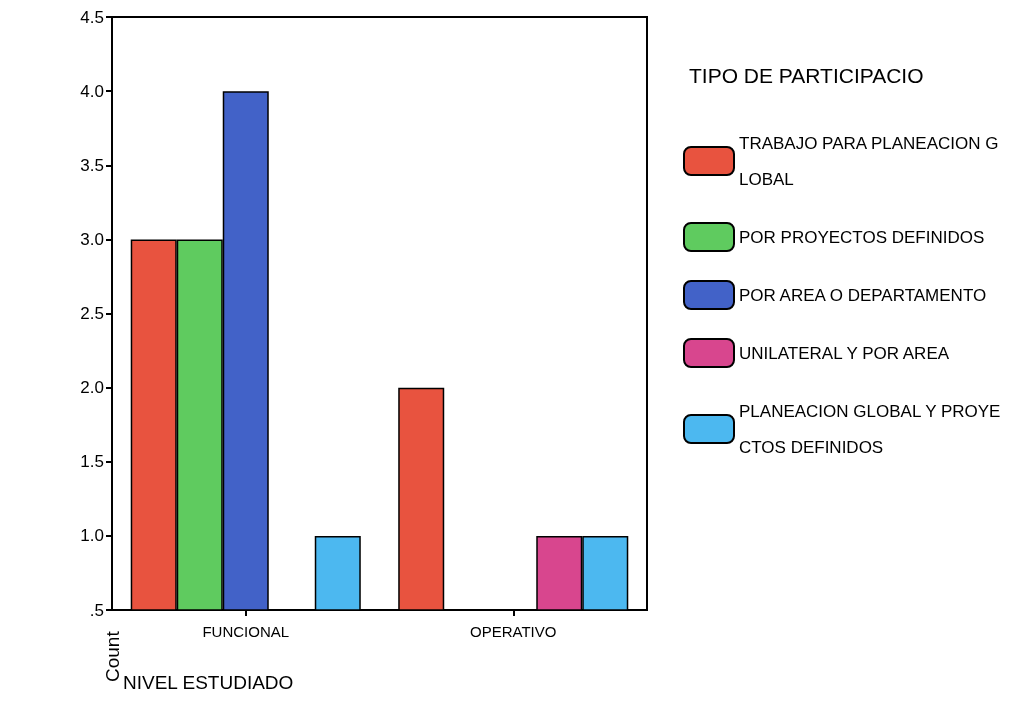 The image size is (1024, 709). I want to click on legend-label: PLANEACION GLOBAL Y PROYECTOS DEFINIDOS, so click(870, 429).